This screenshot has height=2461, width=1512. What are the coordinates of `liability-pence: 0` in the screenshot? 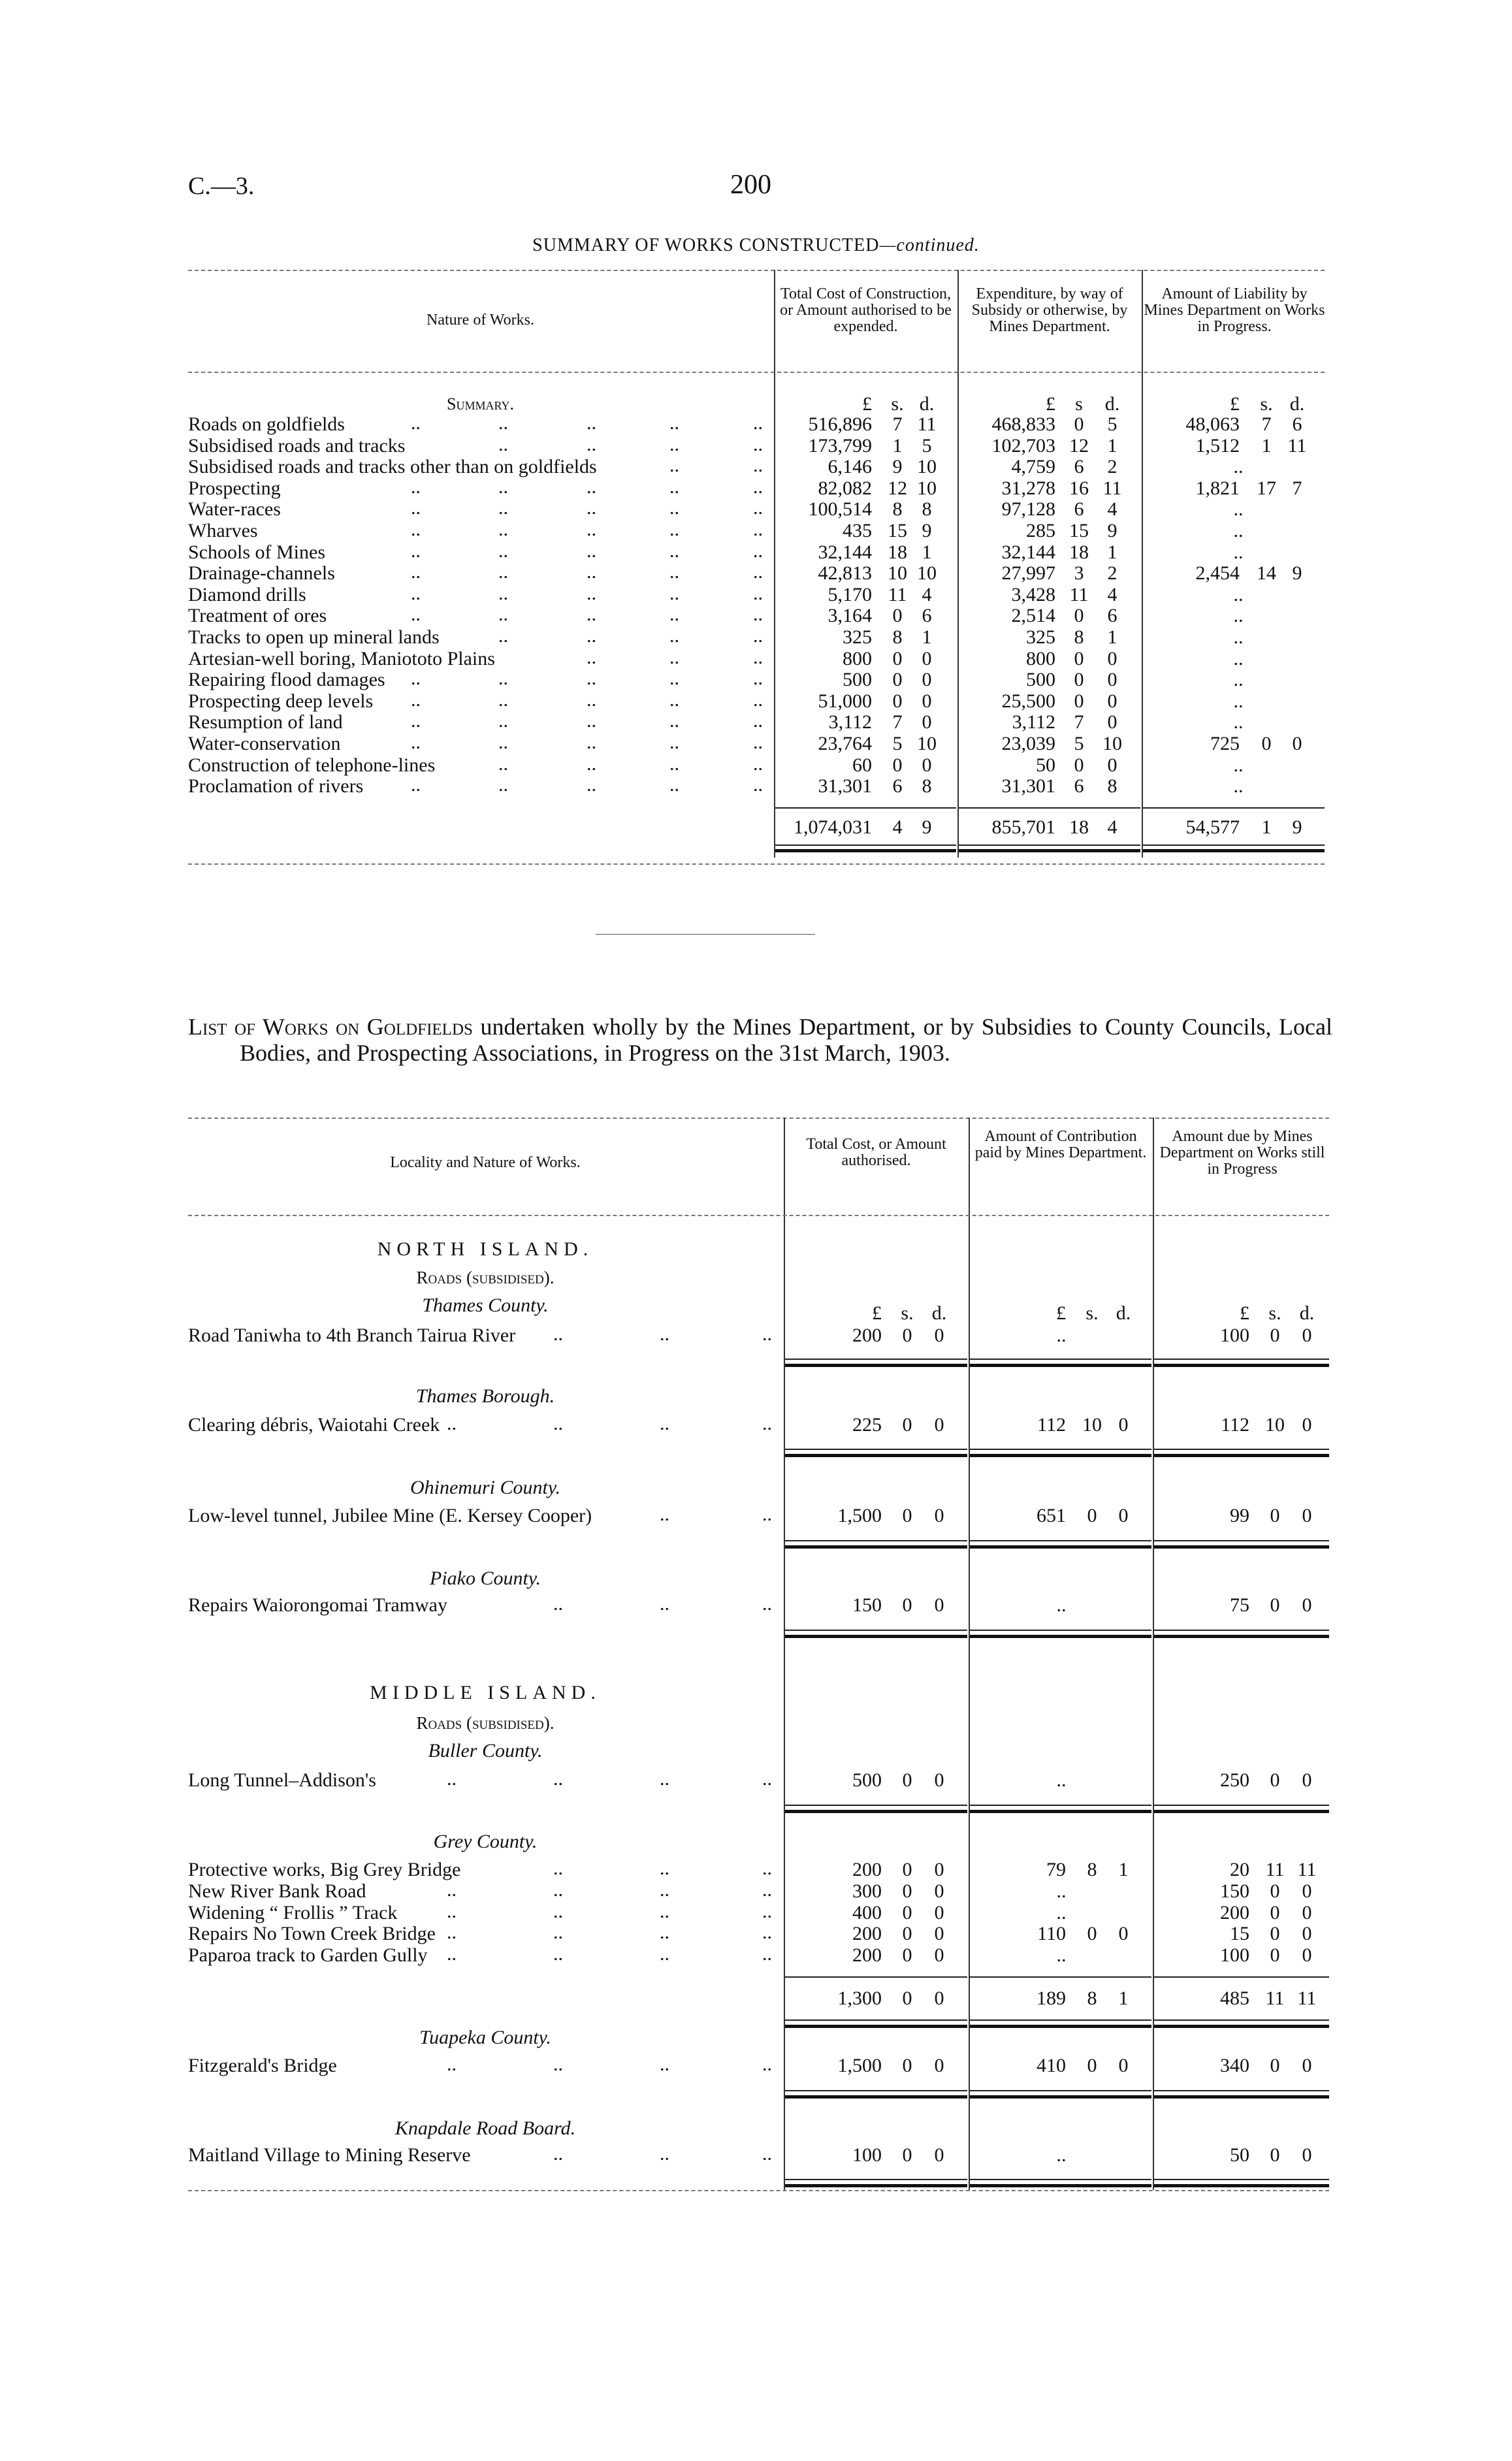 It's located at (1297, 743).